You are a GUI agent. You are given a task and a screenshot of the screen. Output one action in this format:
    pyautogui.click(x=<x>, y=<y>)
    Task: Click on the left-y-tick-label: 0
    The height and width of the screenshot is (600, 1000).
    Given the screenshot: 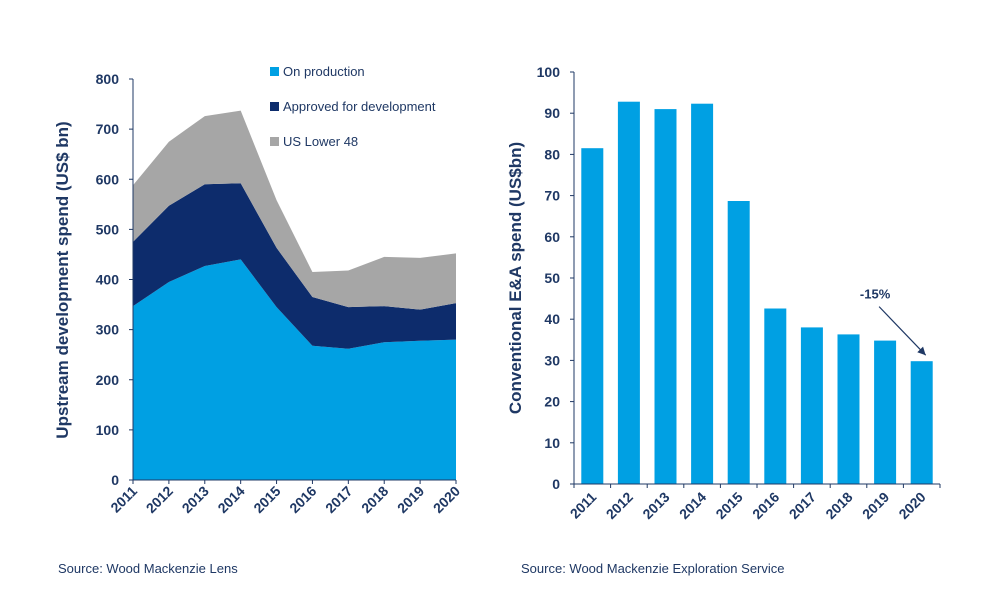 What is the action you would take?
    pyautogui.click(x=115, y=480)
    